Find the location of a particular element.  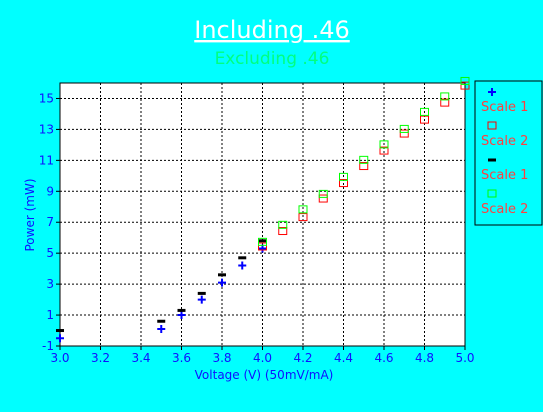

legend-box is located at coordinates (508, 153).